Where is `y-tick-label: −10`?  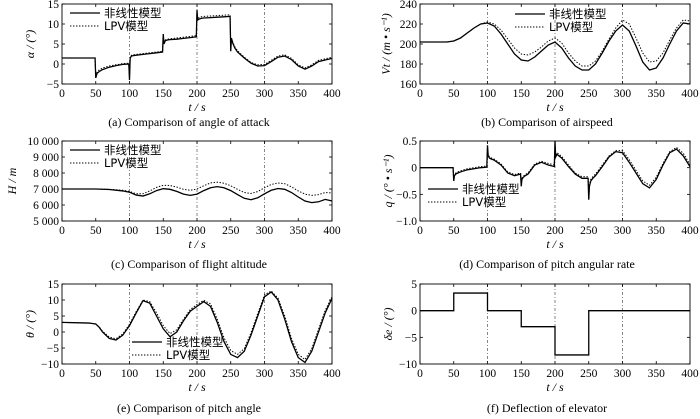
y-tick-label: −10 is located at coordinates (50, 365).